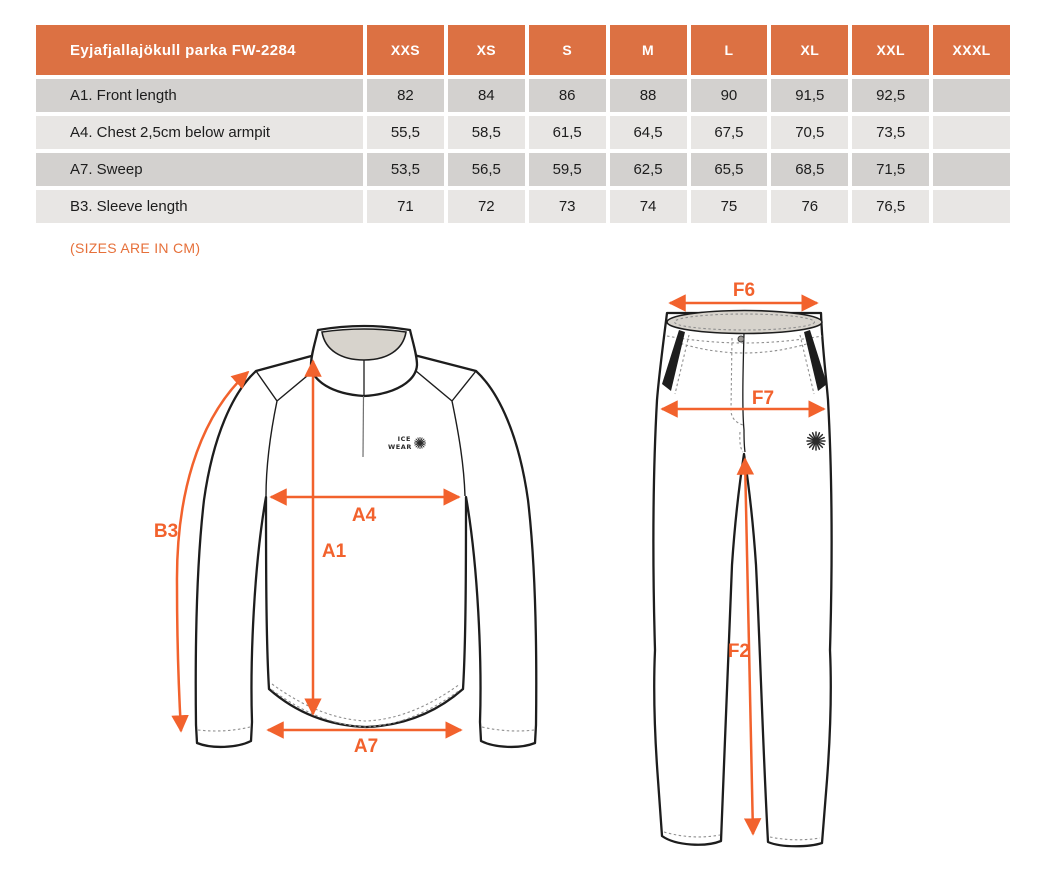 This screenshot has width=1038, height=892. I want to click on pants-hem-stitching, so click(742, 836).